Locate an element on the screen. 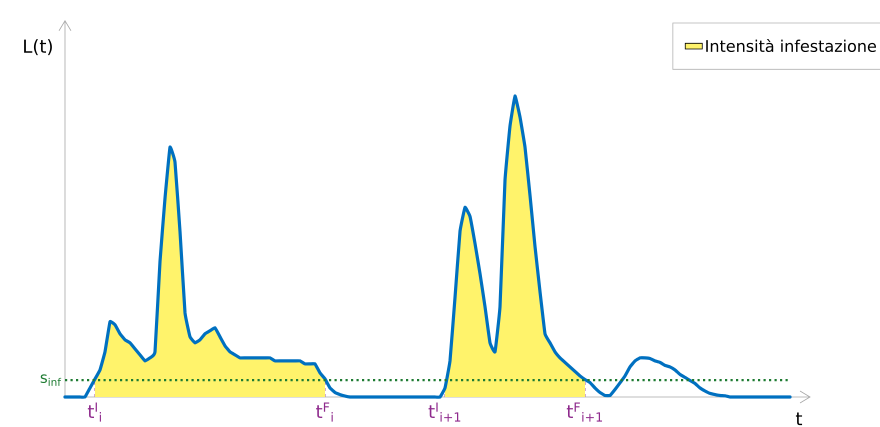  x-axis-title: t is located at coordinates (799, 419).